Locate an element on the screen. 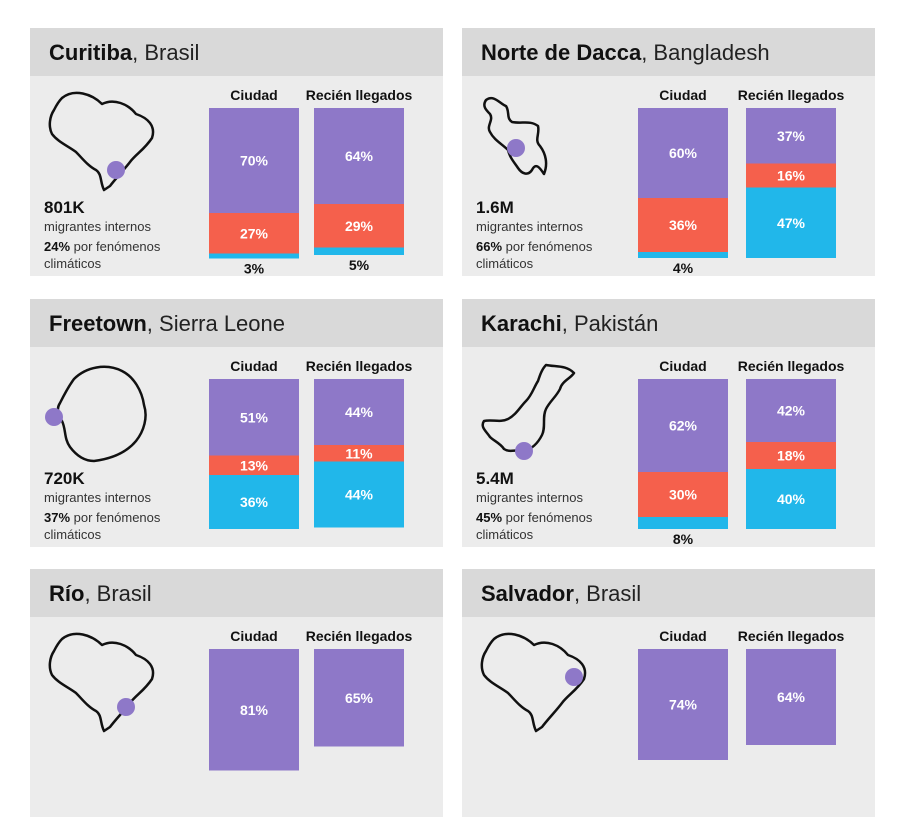 Image resolution: width=905 pixels, height=817 pixels. stacked-bar-chart: Ciudad 60% 36% 4% Recién llegados 37% 16% 47% is located at coordinates (741, 181).